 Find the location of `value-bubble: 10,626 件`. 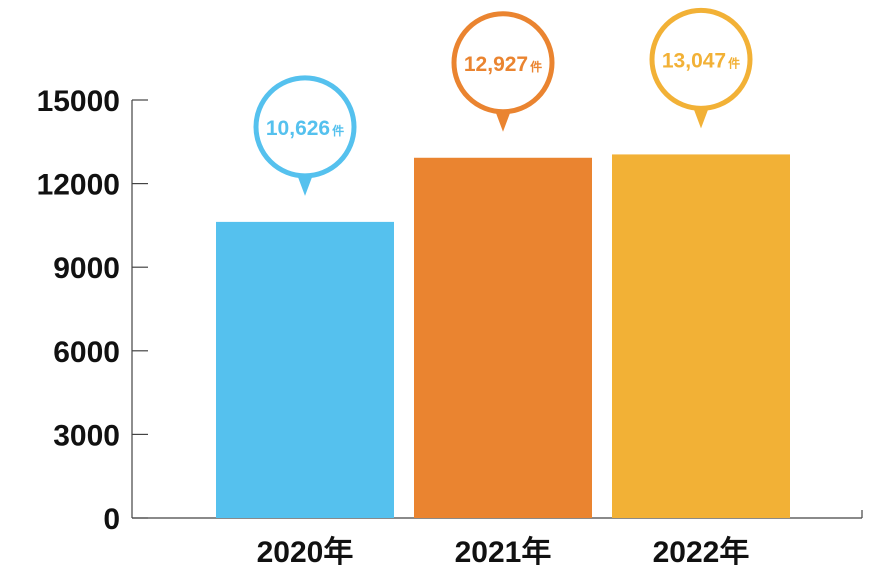

value-bubble: 10,626 件 is located at coordinates (305, 135).